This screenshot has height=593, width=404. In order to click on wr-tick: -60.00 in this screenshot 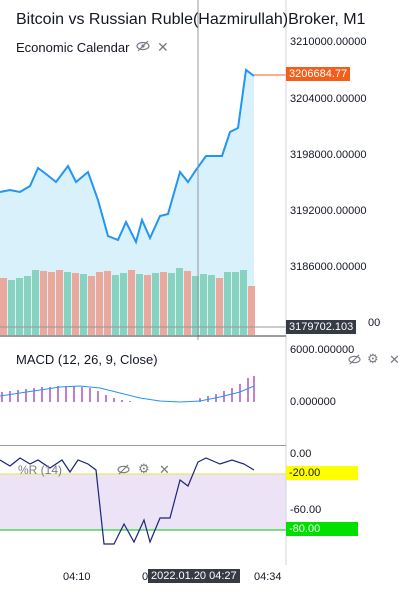, I will do `click(306, 510)`.